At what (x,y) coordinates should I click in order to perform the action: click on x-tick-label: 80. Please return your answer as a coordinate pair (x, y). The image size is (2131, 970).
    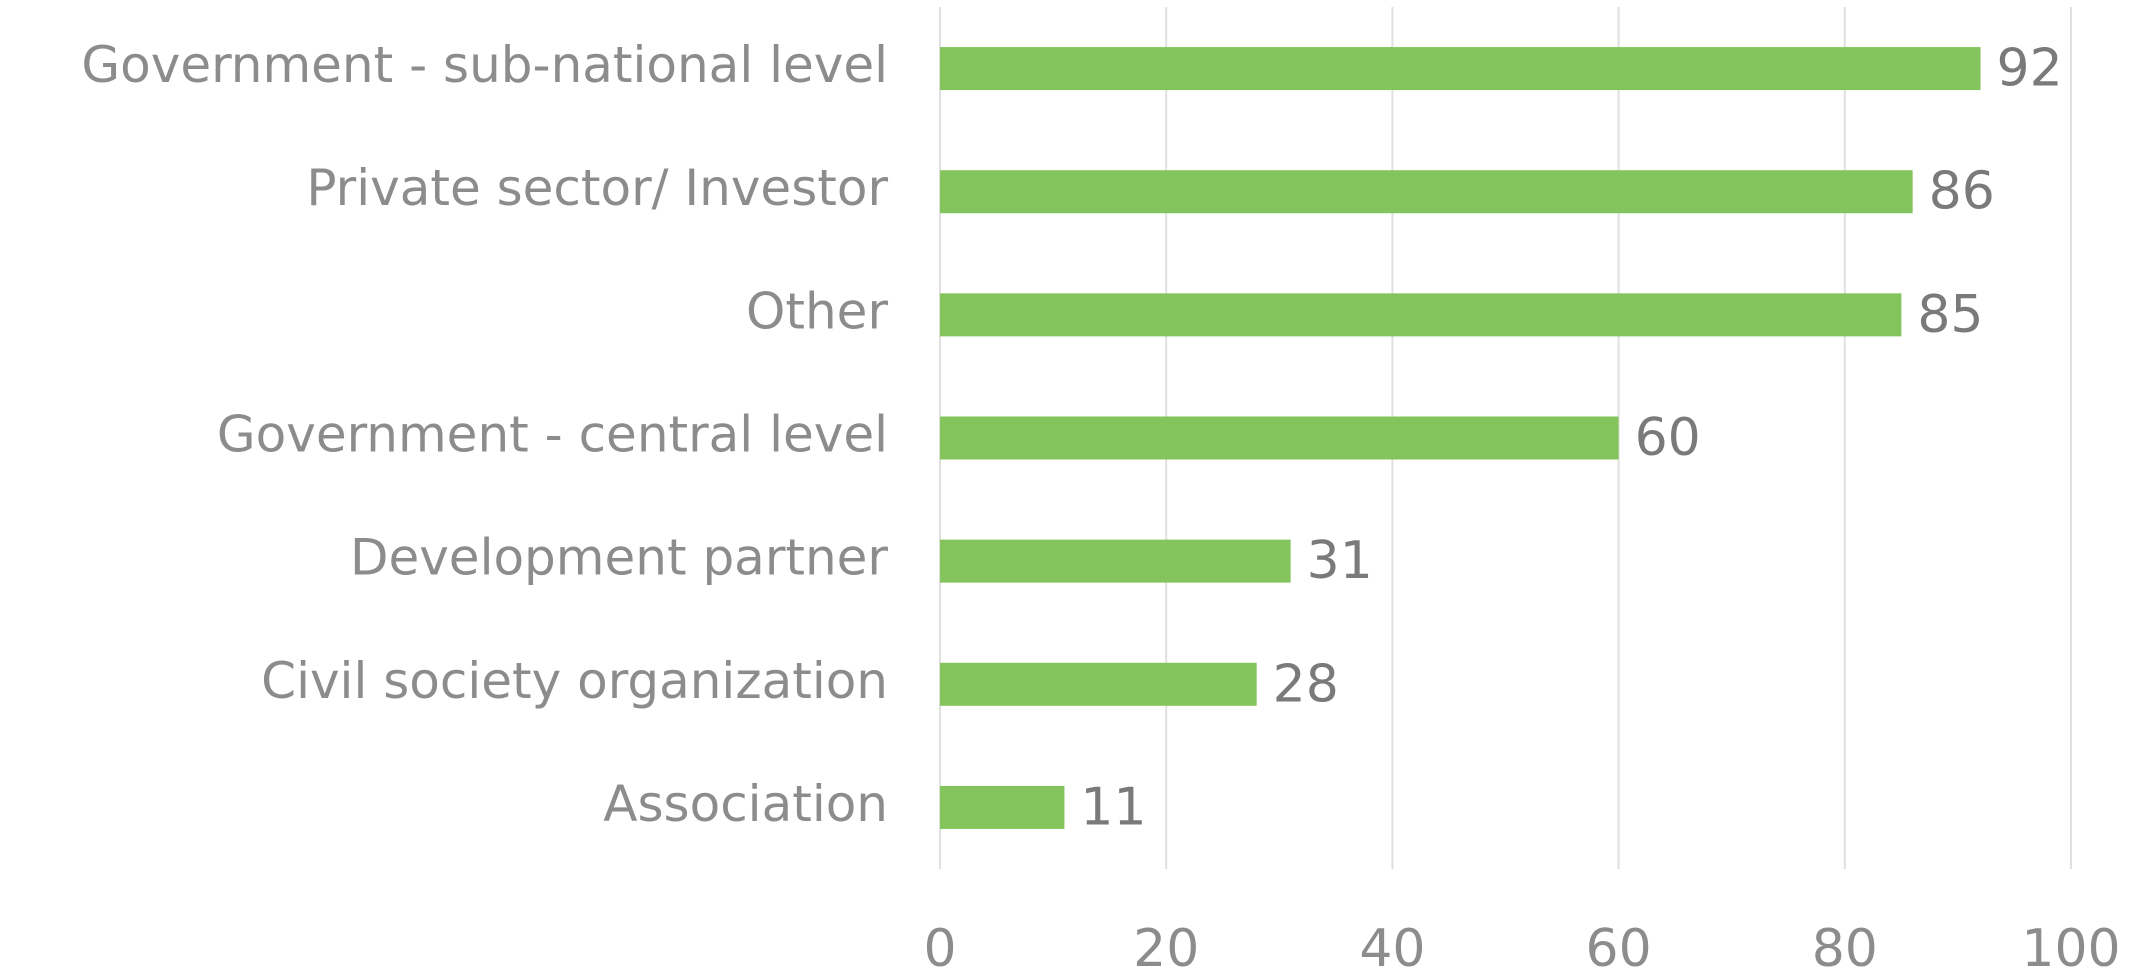
    Looking at the image, I should click on (1845, 944).